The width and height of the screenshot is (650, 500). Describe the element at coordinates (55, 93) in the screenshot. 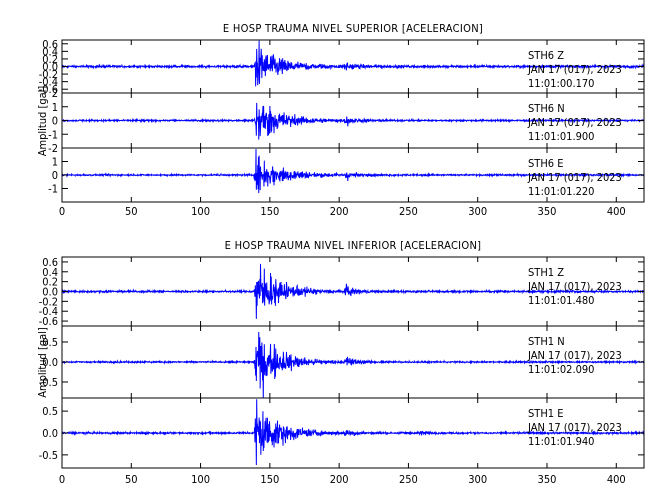

I see `y-tick-label: 2` at that location.